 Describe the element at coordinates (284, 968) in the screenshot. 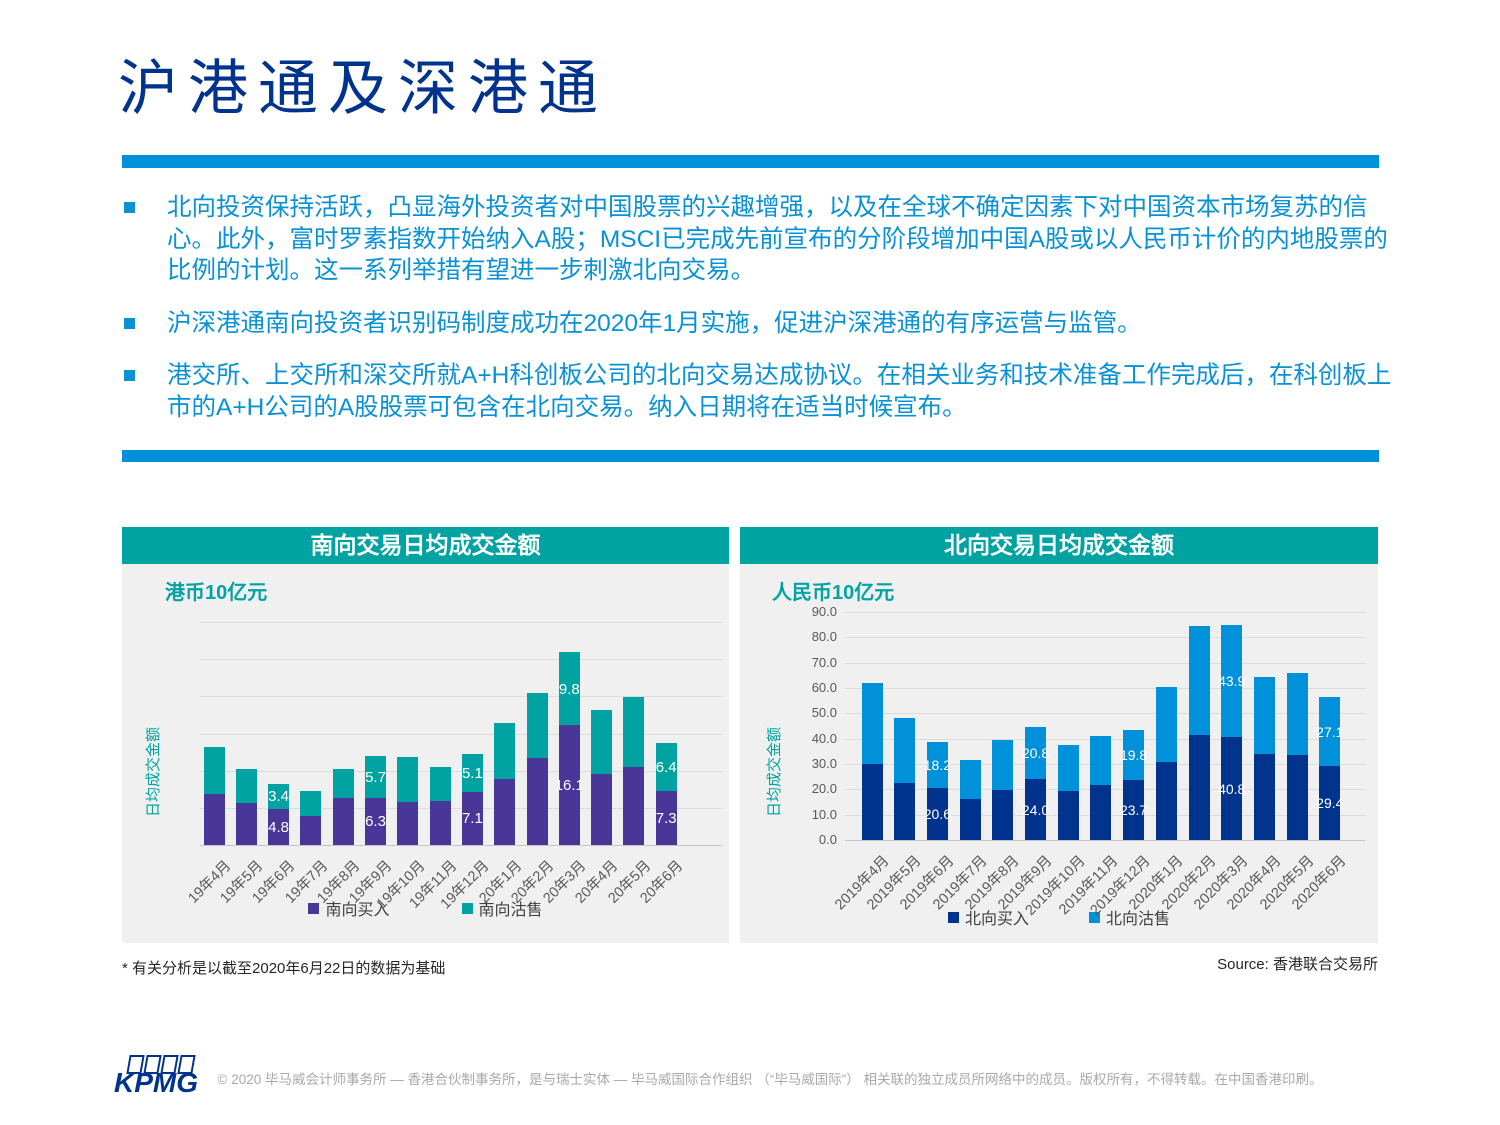

I see `footnote: * 有关分析是以截至2020年6月22日的数据为基础` at that location.